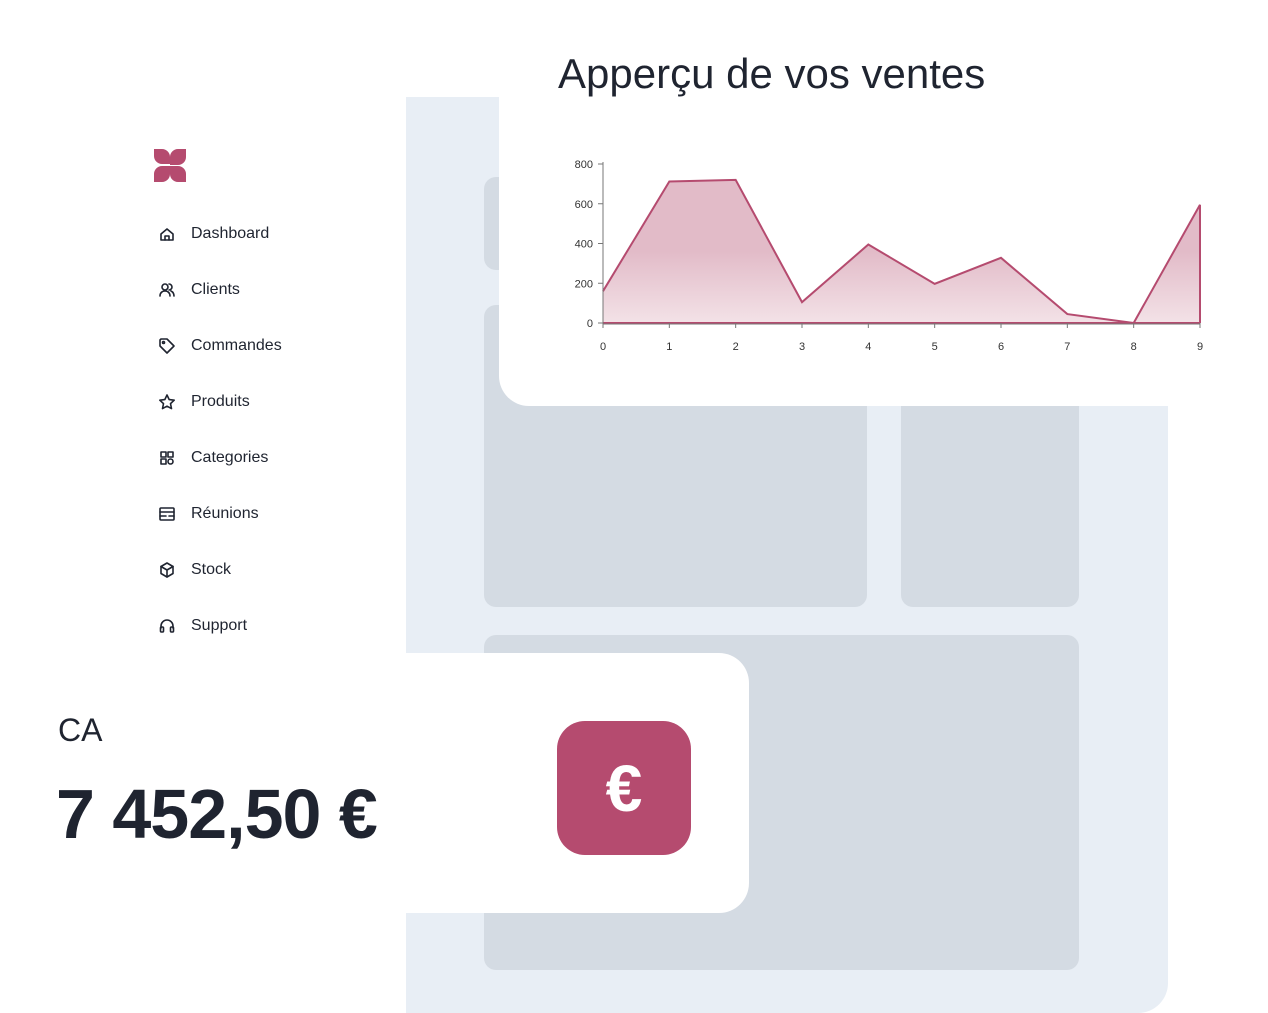 This screenshot has width=1268, height=1013. Describe the element at coordinates (230, 233) in the screenshot. I see `sidebar-item-label: Dashboard` at that location.